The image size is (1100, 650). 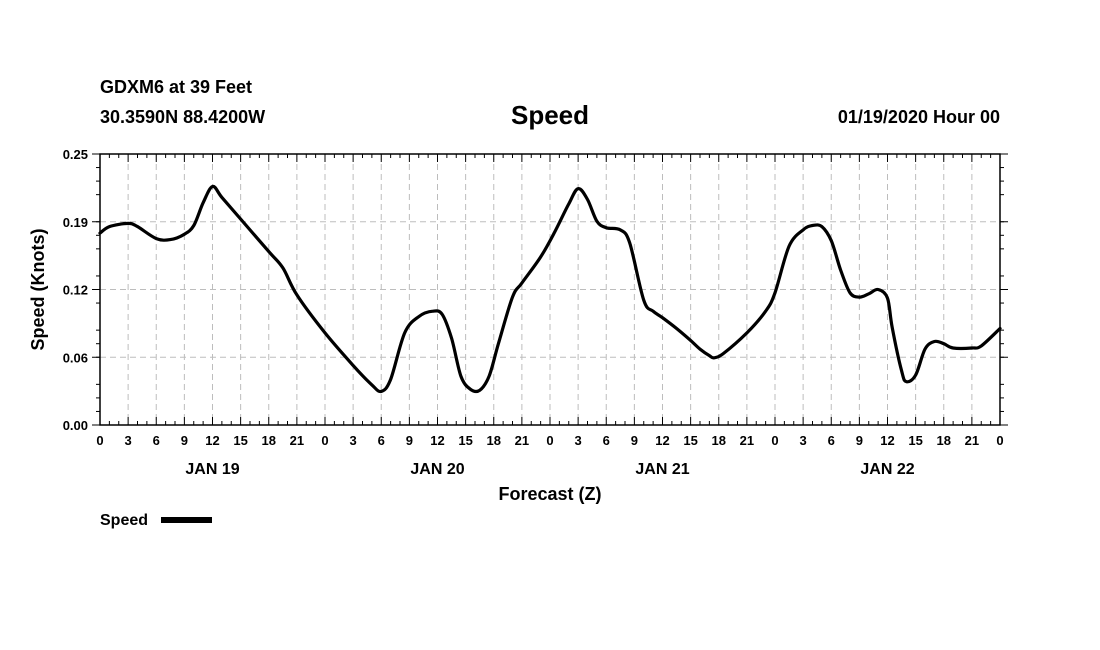 What do you see at coordinates (176, 87) in the screenshot?
I see `station-name: GDXM6 at 39 Feet` at bounding box center [176, 87].